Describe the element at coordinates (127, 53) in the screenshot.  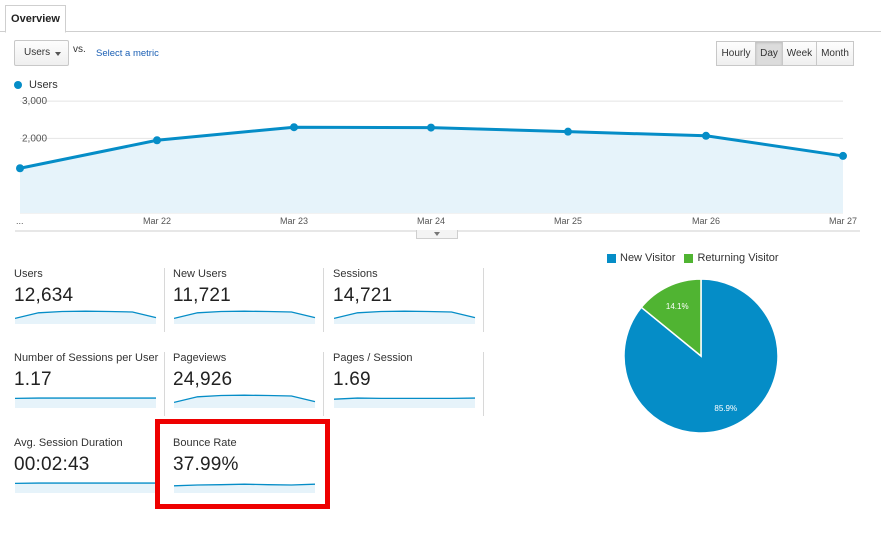
I see `select-metric-link: Select a metric` at that location.